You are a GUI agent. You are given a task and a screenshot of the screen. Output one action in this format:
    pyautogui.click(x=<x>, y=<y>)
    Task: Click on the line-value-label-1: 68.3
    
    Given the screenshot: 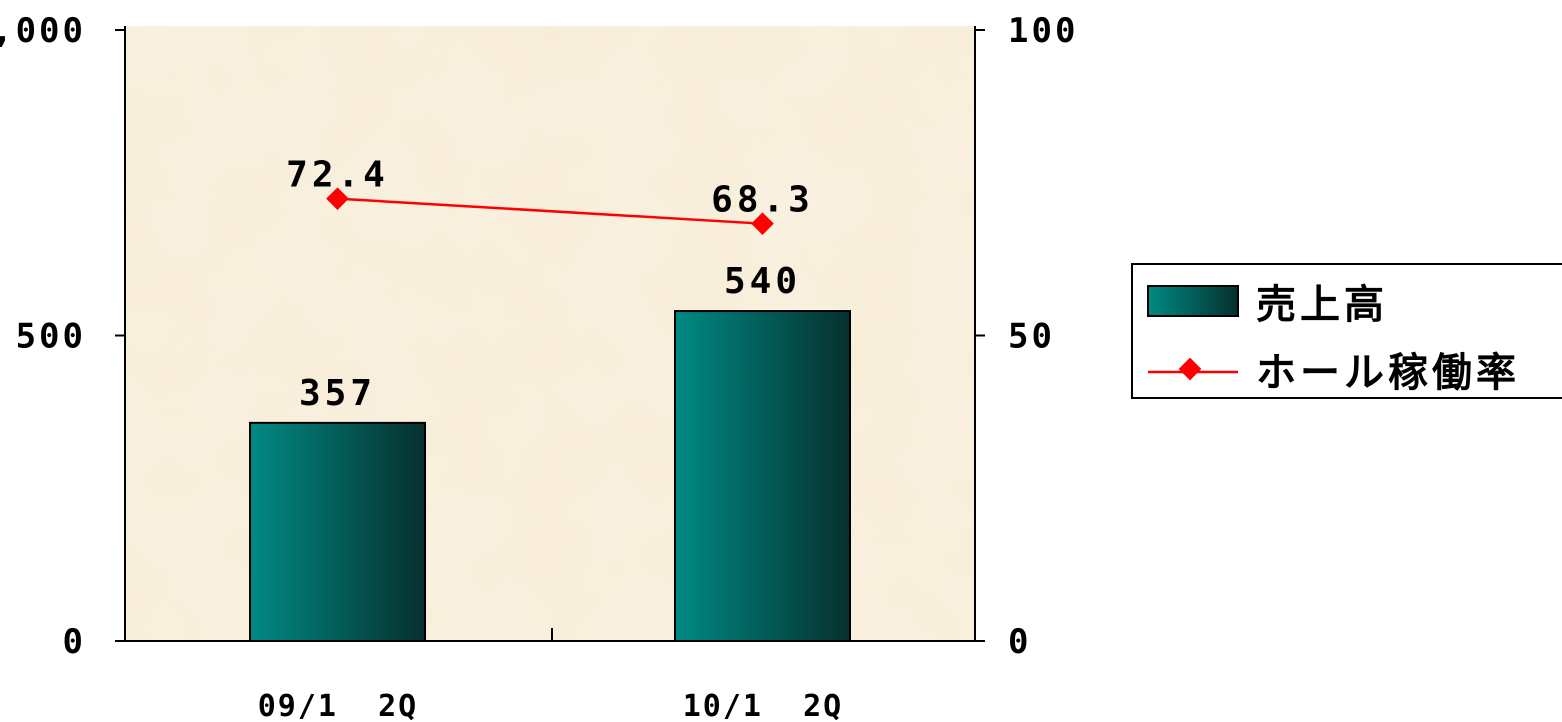 What is the action you would take?
    pyautogui.click(x=762, y=200)
    